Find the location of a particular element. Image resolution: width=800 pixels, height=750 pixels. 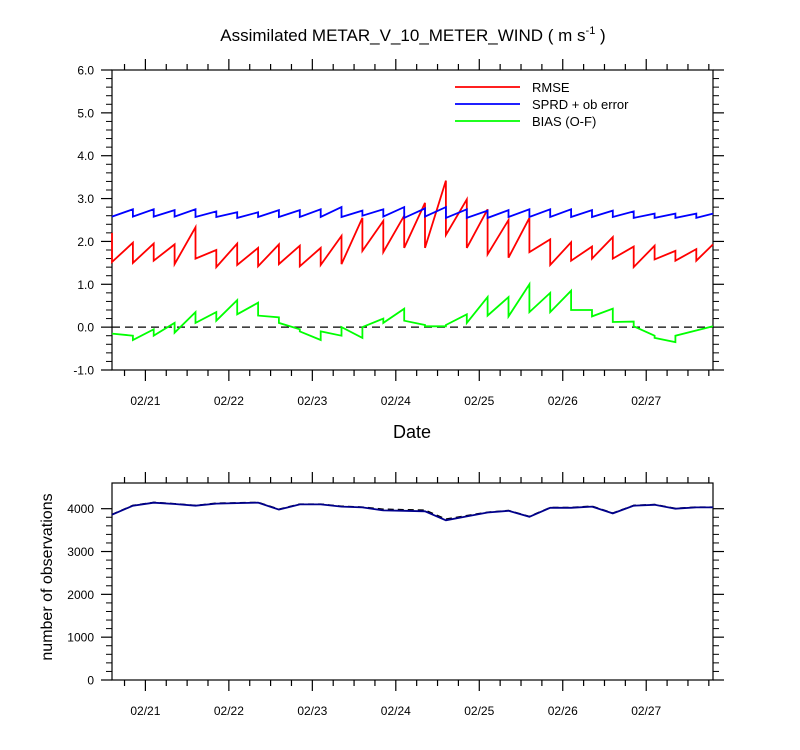

y-tick-label: 0.0 is located at coordinates (85, 328).